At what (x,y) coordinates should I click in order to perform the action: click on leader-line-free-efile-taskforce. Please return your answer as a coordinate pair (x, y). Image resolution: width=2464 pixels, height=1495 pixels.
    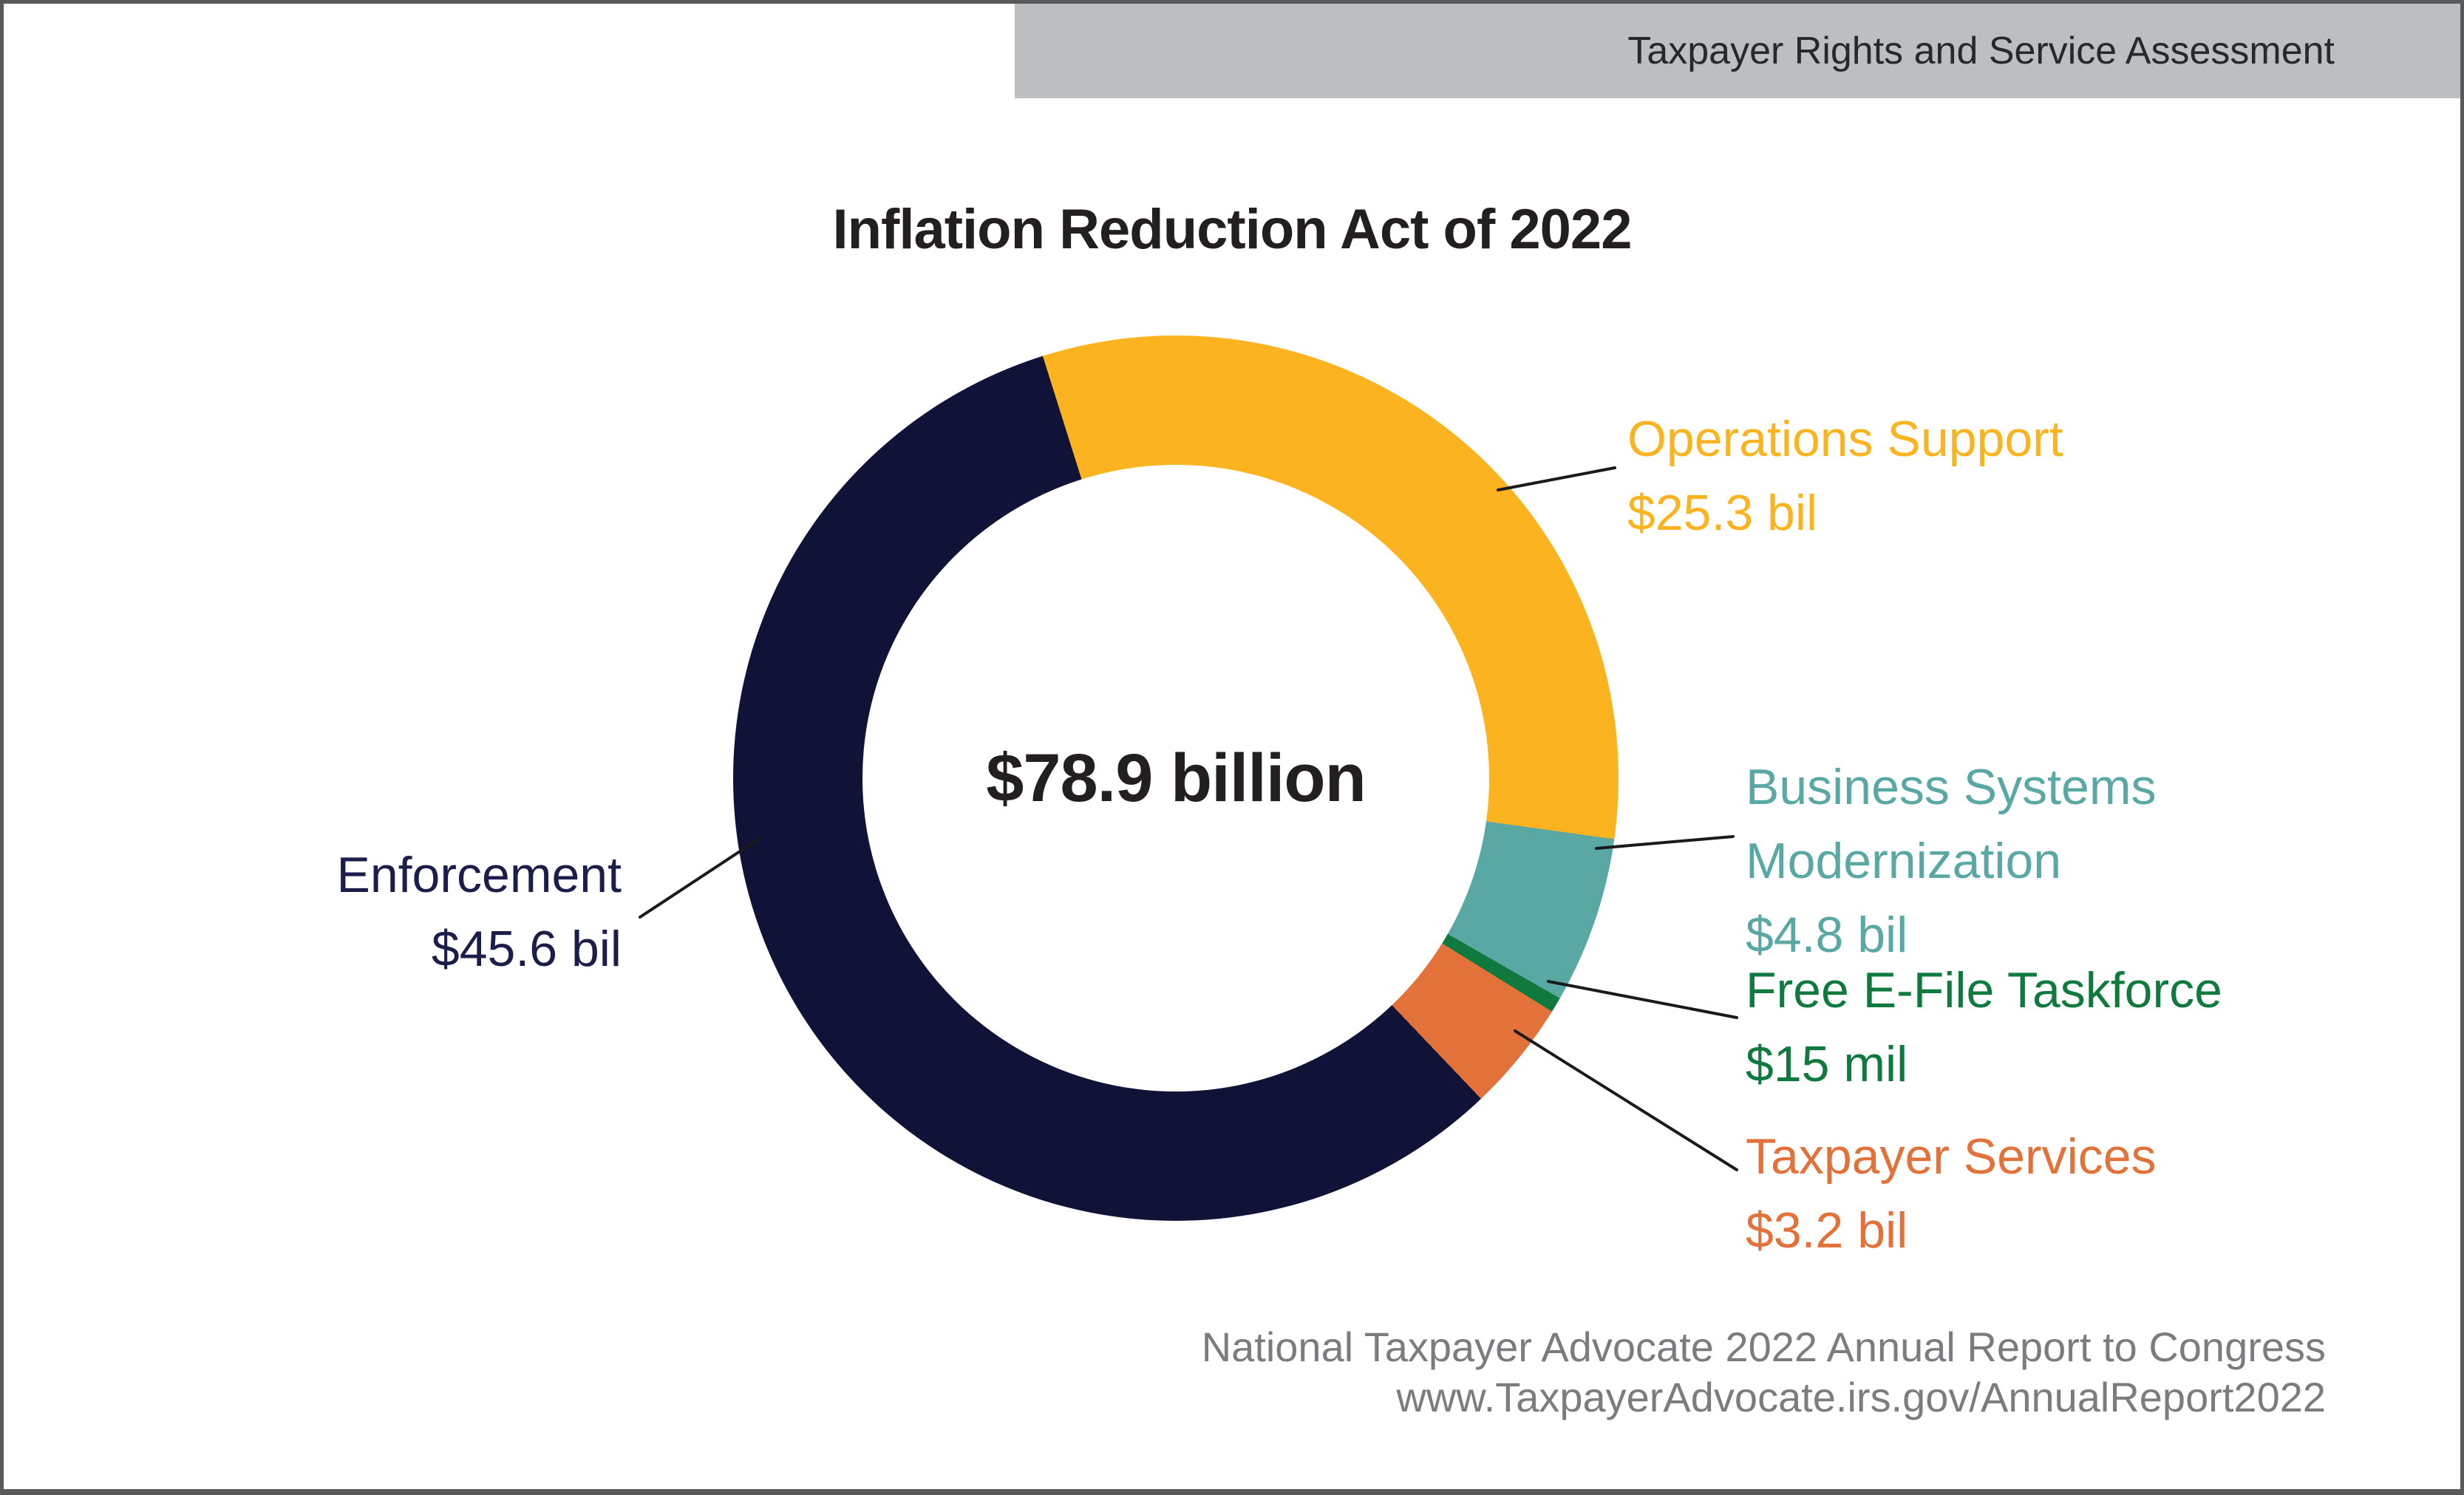
    Looking at the image, I should click on (1642, 999).